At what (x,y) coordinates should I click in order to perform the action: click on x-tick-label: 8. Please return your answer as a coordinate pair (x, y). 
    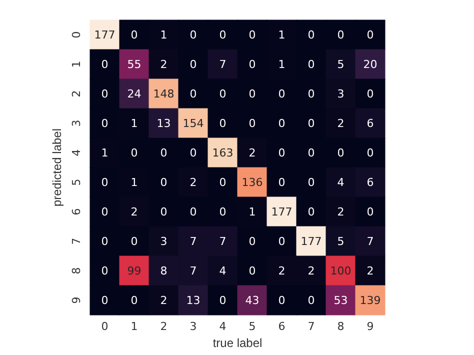
    Looking at the image, I should click on (340, 326).